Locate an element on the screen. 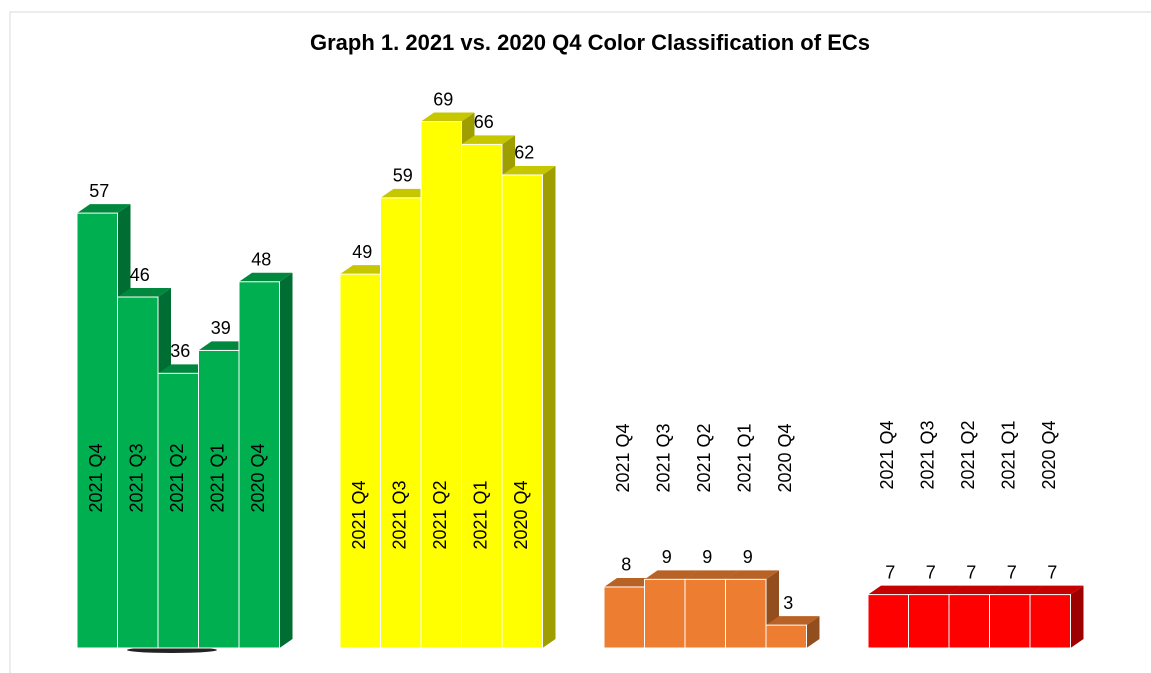  value-label: 57 is located at coordinates (99, 191).